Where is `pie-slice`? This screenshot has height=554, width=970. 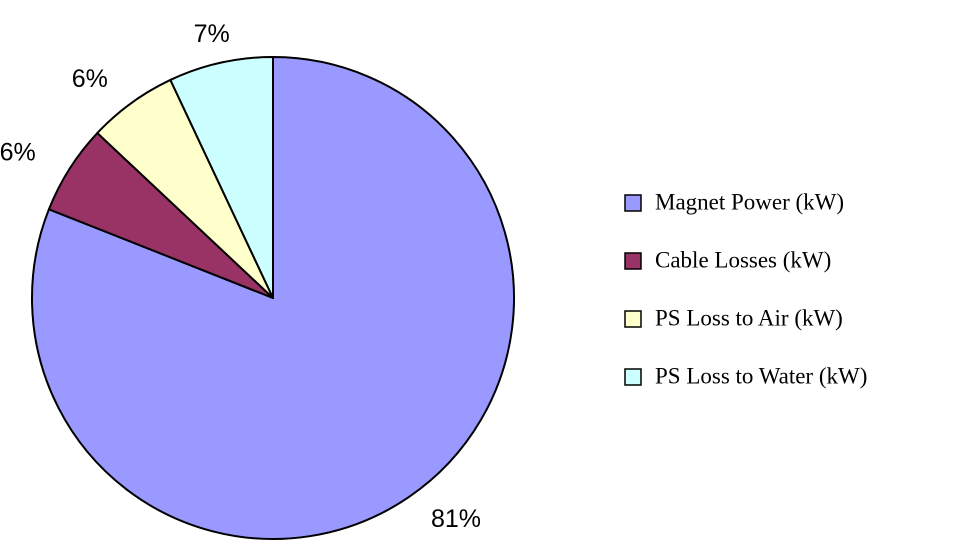 pie-slice is located at coordinates (221, 177).